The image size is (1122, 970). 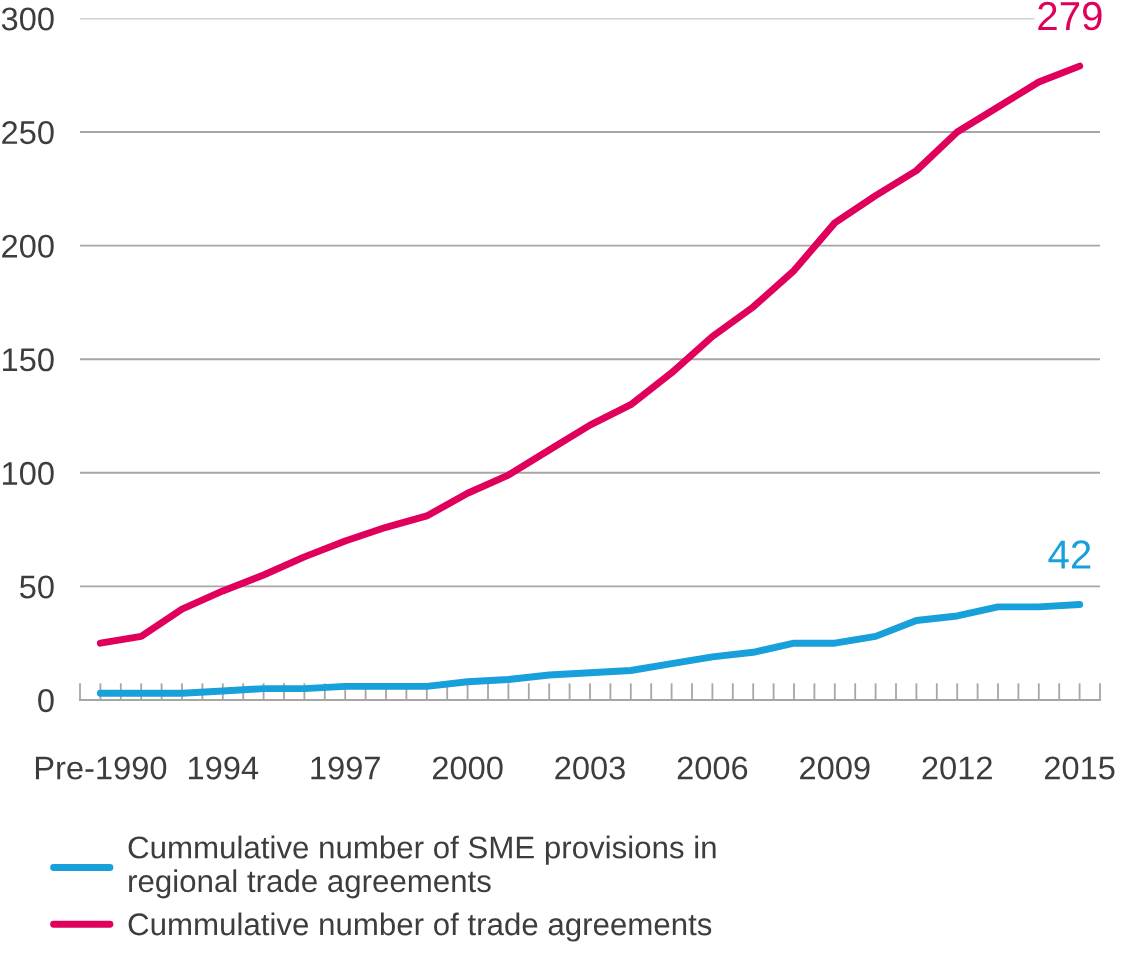 I want to click on data-label: 42, so click(x=1069, y=554).